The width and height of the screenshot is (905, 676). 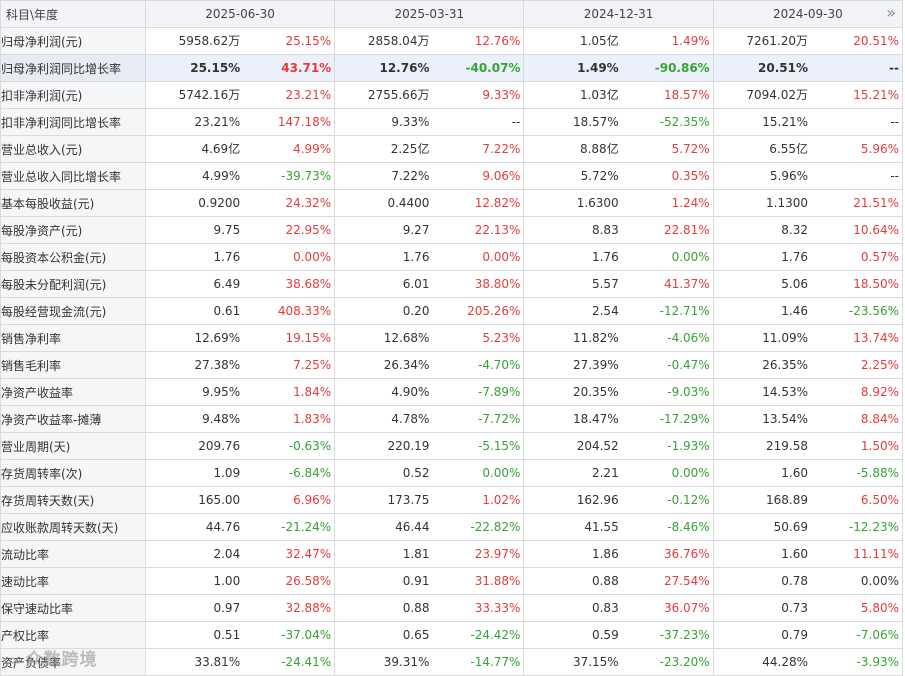 What do you see at coordinates (73, 338) in the screenshot?
I see `row-label: 销售净利率` at bounding box center [73, 338].